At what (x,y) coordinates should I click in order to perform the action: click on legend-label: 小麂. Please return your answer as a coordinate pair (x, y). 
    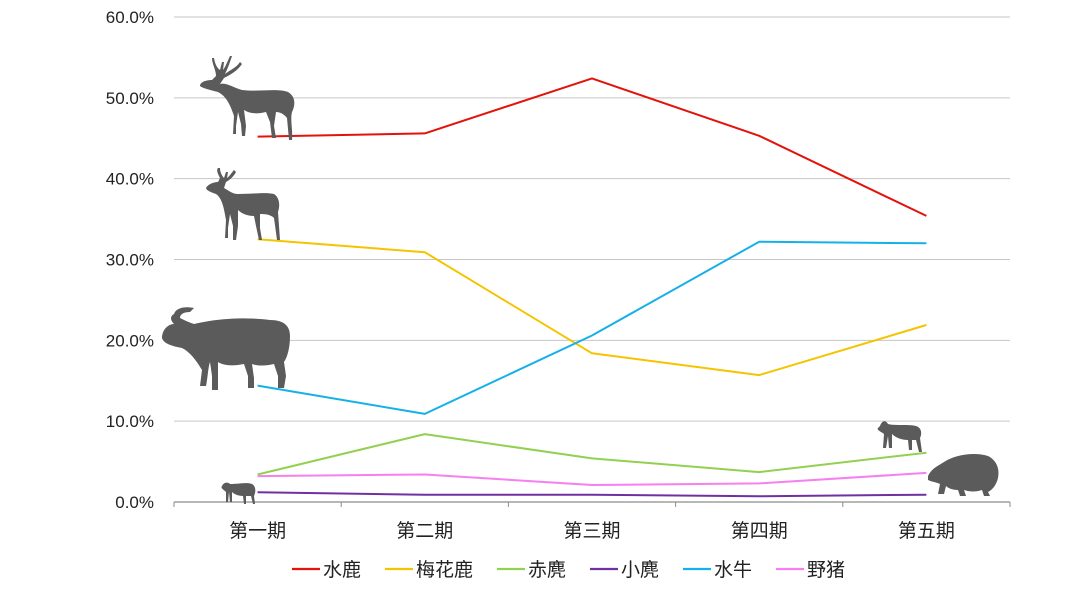
    Looking at the image, I should click on (640, 570).